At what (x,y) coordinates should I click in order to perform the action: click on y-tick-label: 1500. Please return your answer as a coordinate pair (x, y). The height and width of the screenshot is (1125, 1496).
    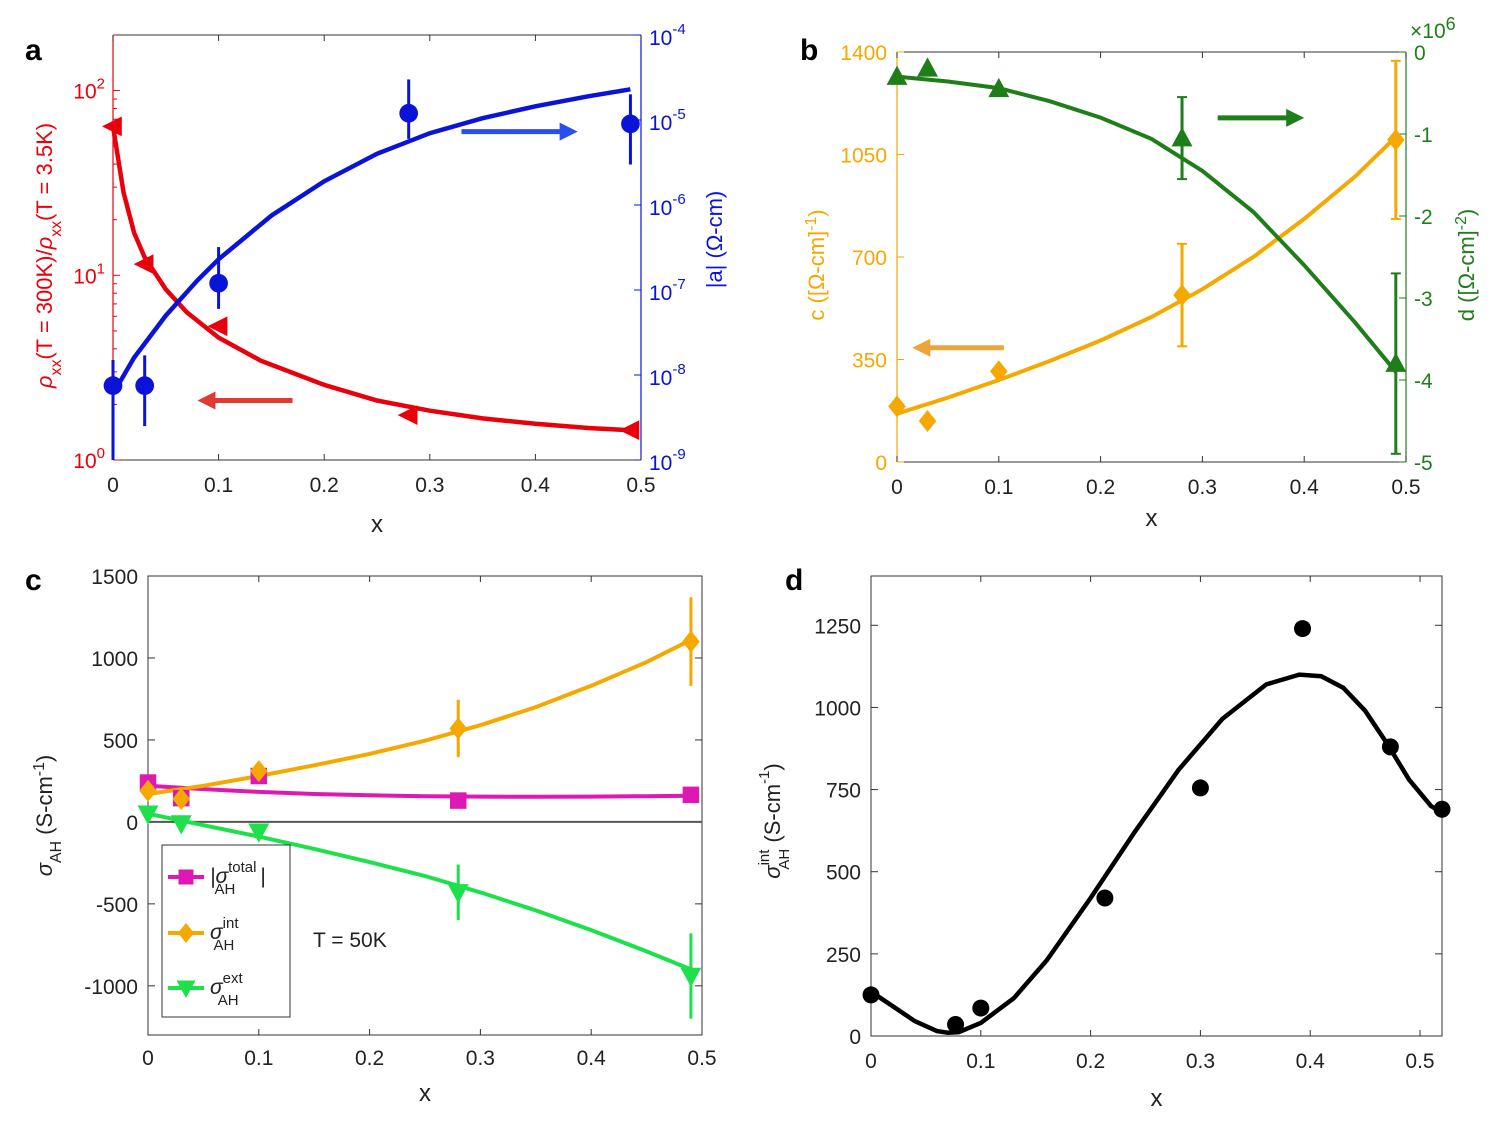
    Looking at the image, I should click on (114, 577).